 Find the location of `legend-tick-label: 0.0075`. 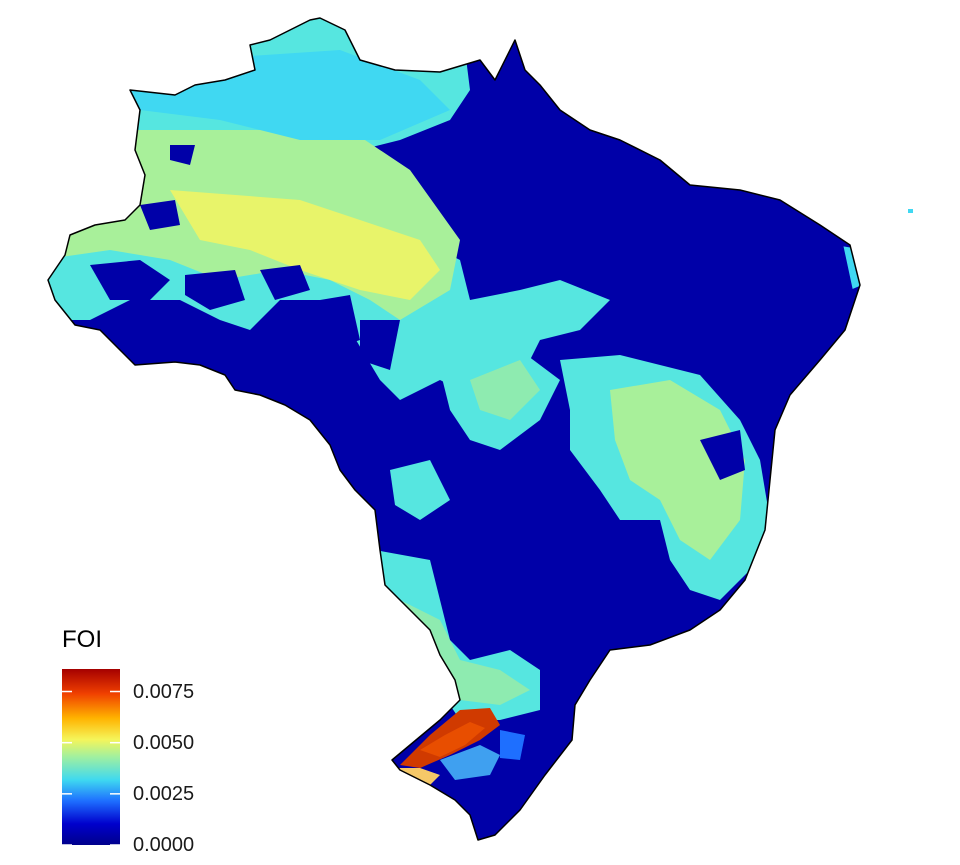

legend-tick-label: 0.0075 is located at coordinates (164, 691).